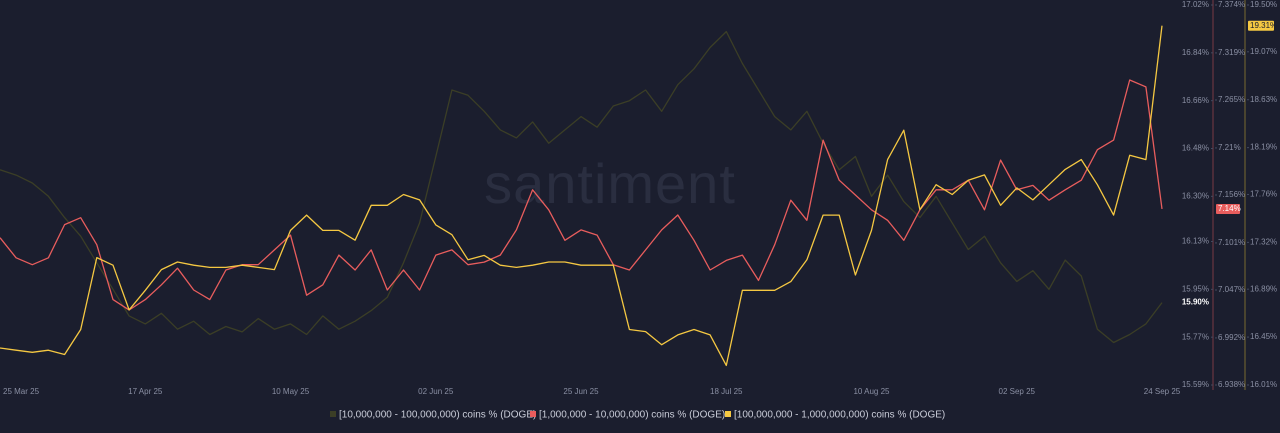  I want to click on y-tick-label: 16.01%, so click(1263, 384).